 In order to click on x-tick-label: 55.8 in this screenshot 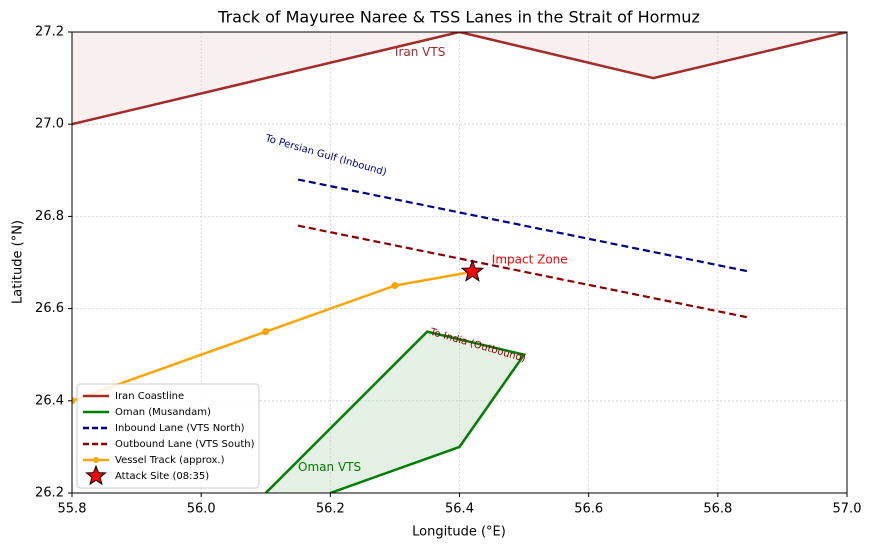, I will do `click(72, 509)`.